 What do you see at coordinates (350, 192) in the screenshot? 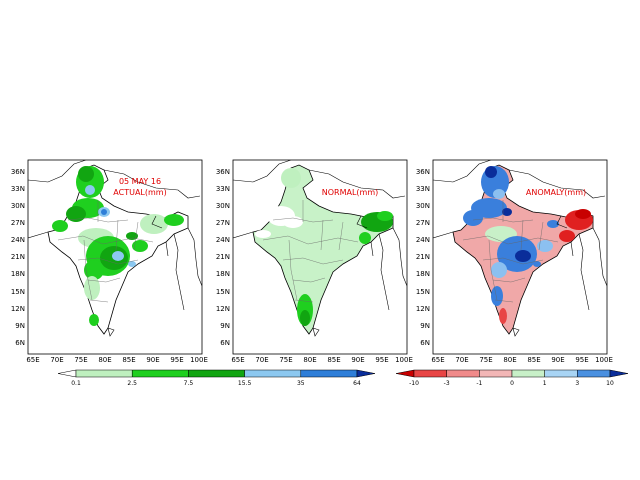
I see `normal-title: NORMAL(mm)` at bounding box center [350, 192].